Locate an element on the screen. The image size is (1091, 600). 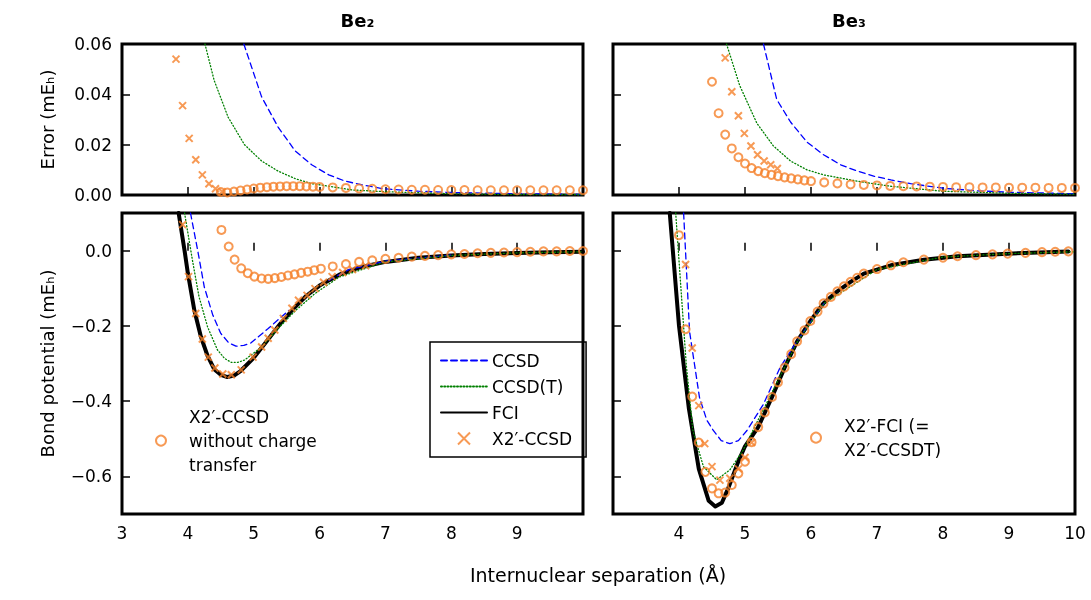
y-tick-label: 0.00 is located at coordinates (93, 195).